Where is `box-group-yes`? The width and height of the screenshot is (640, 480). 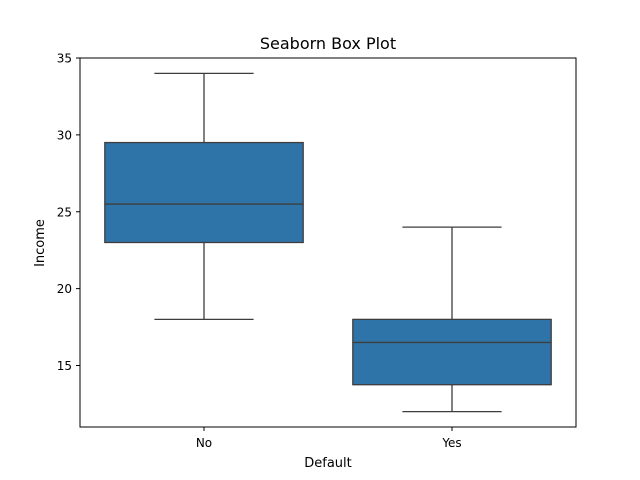 box-group-yes is located at coordinates (452, 319).